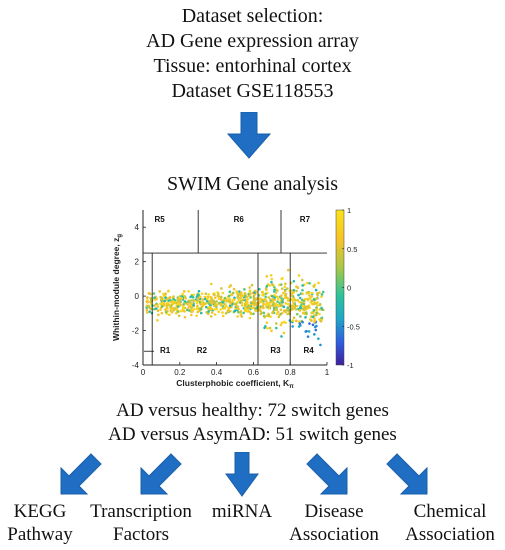 Image resolution: width=505 pixels, height=550 pixels. Describe the element at coordinates (327, 372) in the screenshot. I see `x-tick-label: 1` at that location.